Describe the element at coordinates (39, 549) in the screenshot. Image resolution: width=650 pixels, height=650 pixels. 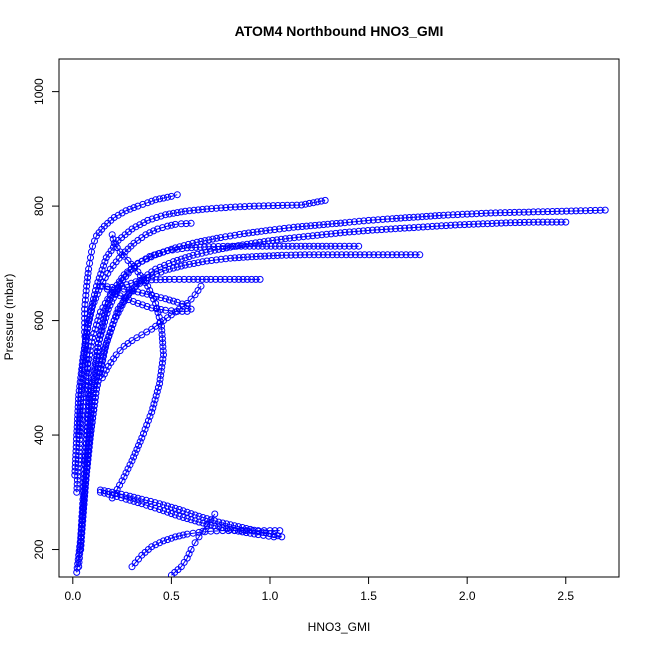
I see `y-tick-label: 200` at that location.